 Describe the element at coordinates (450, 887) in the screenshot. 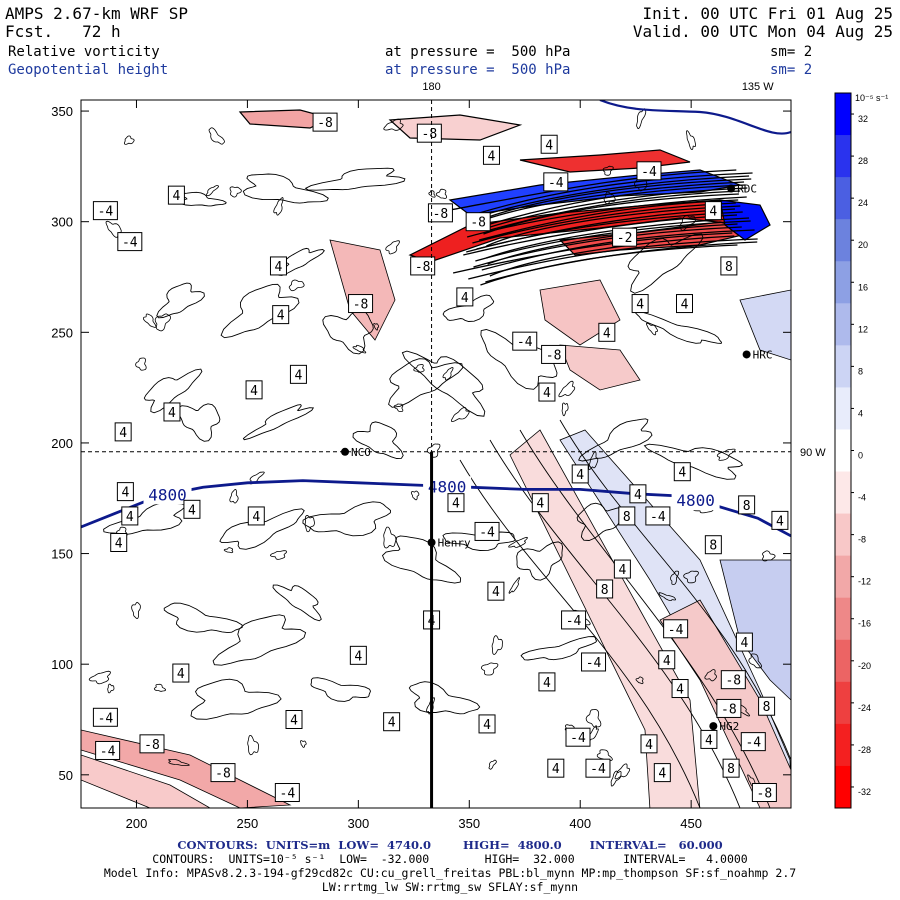

I see `model-info-radiation: LW:rrtmg_lw SW:rrtmg_sw SFLAY:sf_mynn` at that location.